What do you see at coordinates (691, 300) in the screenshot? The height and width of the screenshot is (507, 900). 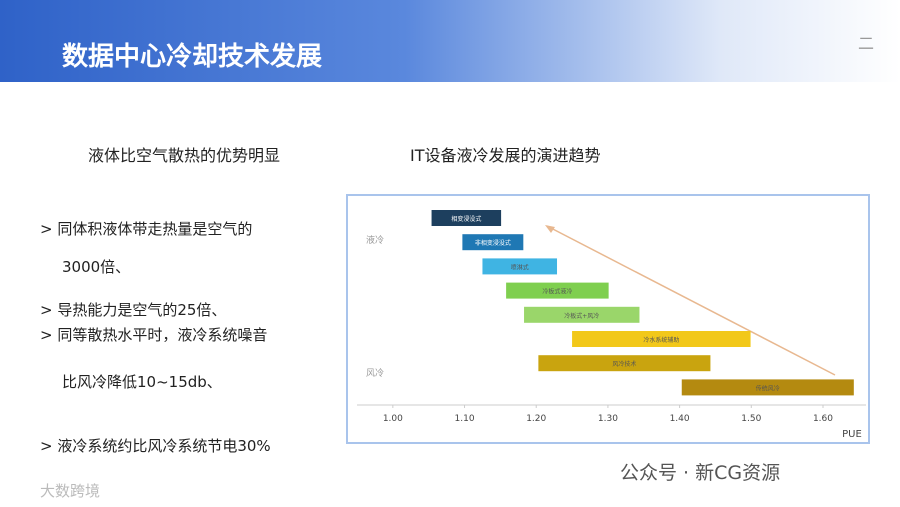 I see `trend-arrow` at bounding box center [691, 300].